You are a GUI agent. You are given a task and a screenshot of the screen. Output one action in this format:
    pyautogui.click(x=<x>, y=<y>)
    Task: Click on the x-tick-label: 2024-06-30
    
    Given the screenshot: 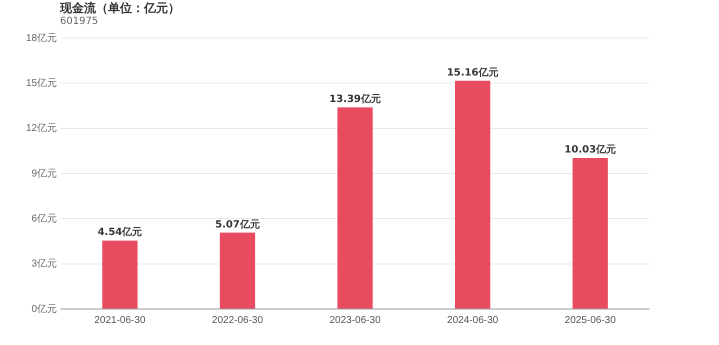 What is the action you would take?
    pyautogui.click(x=473, y=320)
    